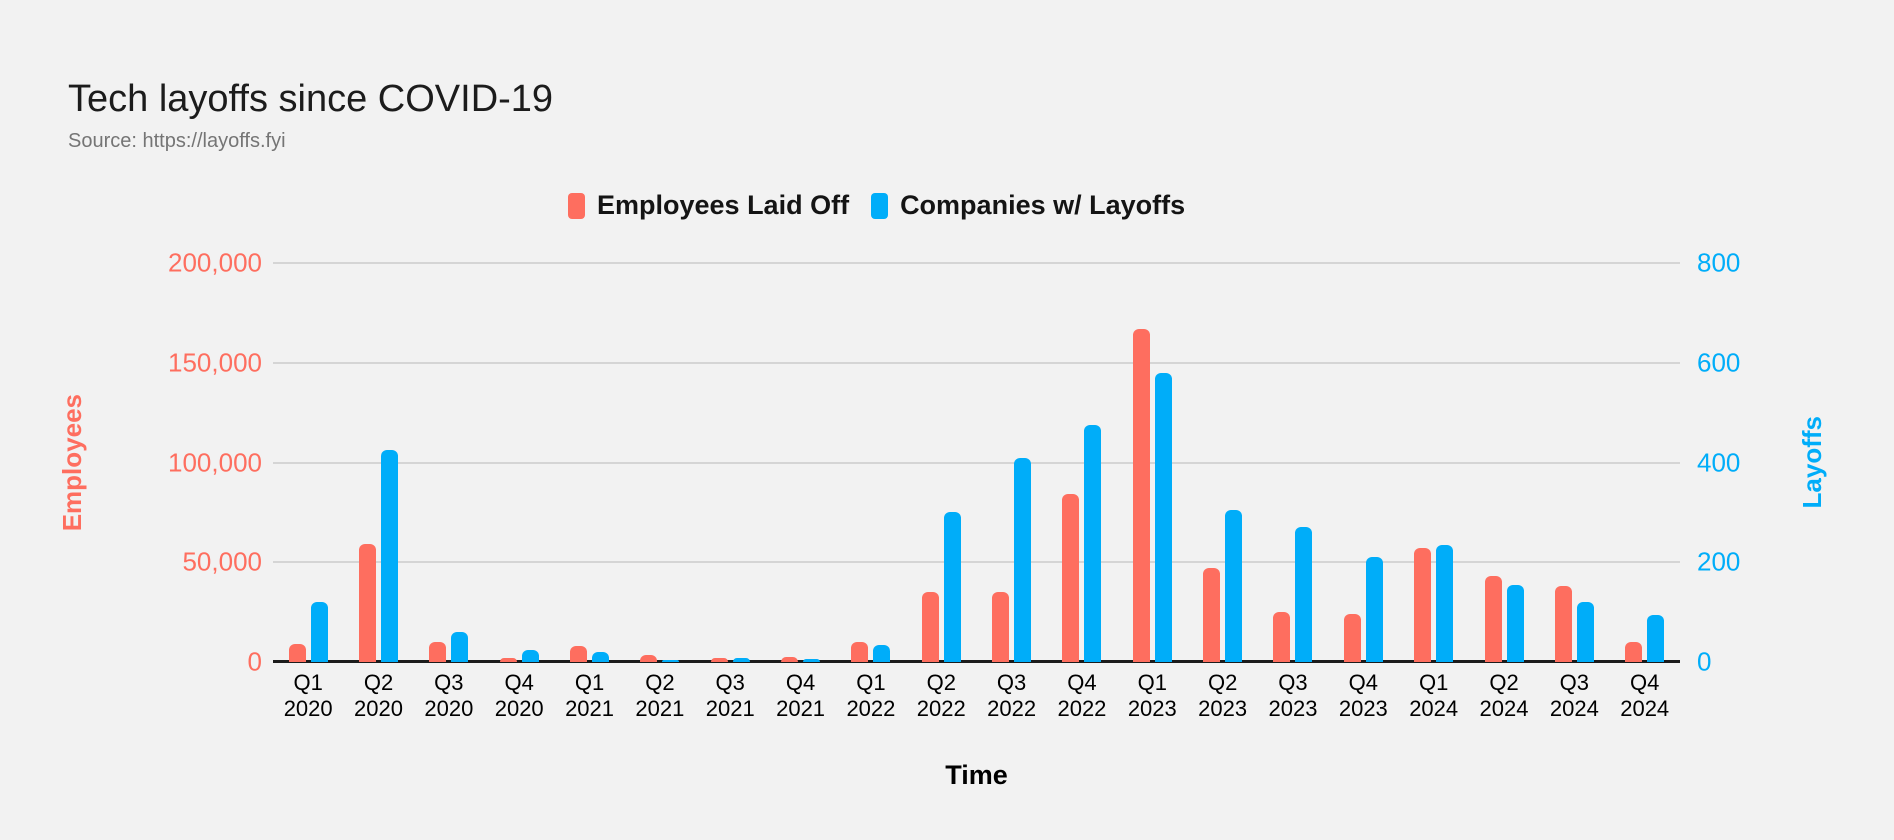 This screenshot has width=1894, height=840. What do you see at coordinates (222, 561) in the screenshot?
I see `y-left-label: 50,000` at bounding box center [222, 561].